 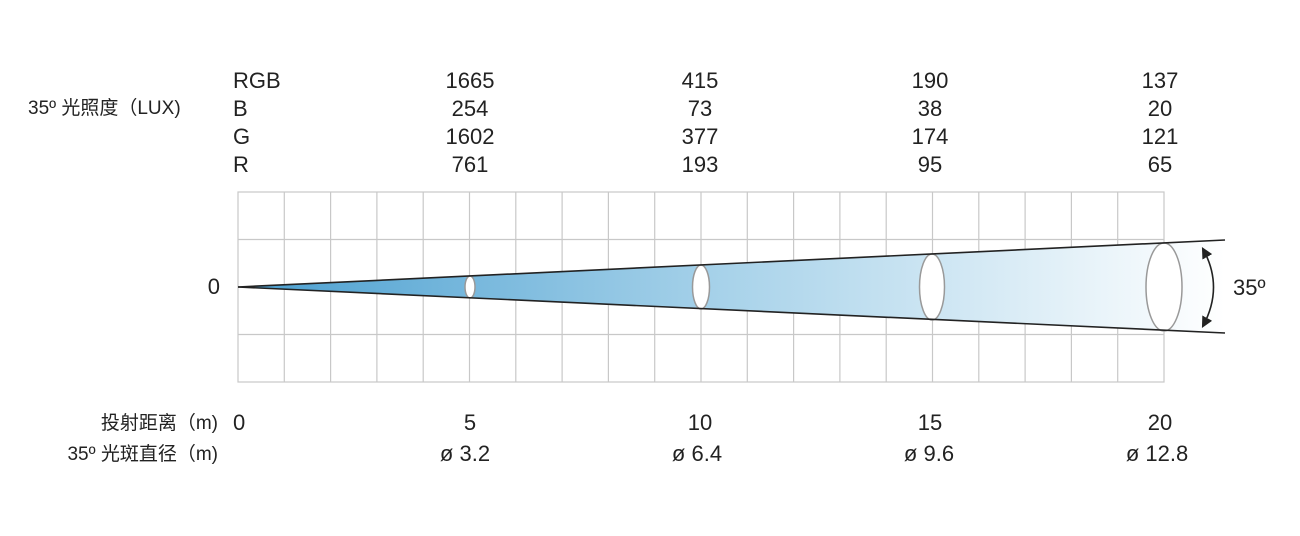 What do you see at coordinates (142, 454) in the screenshot?
I see `spot-diameter-label: 35º 光斑直径（m)` at bounding box center [142, 454].